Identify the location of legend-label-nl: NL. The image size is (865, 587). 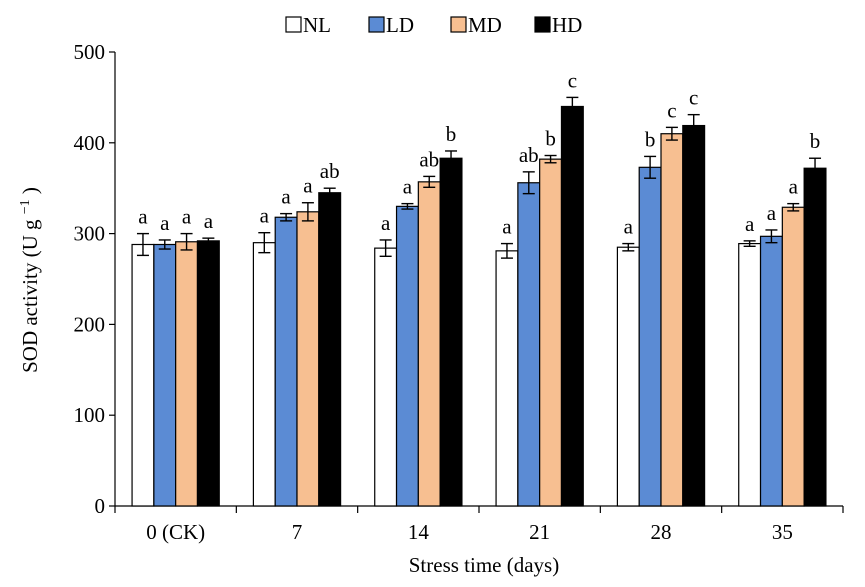
(317, 25).